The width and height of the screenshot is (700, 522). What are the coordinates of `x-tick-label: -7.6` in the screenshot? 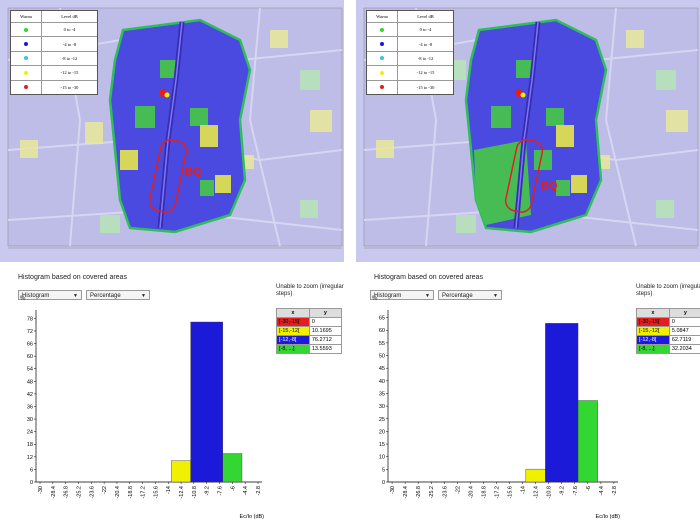 It's located at (221, 490).